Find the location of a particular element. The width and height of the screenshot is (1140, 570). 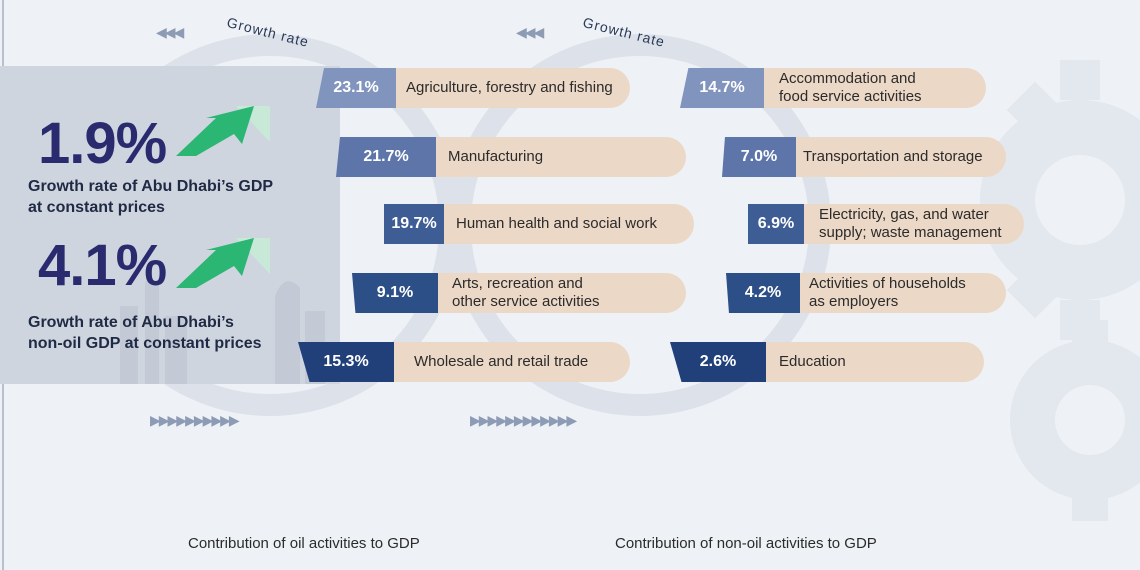

non-oil-gdp-growth-label-line2: non-oil GDP at constant prices is located at coordinates (145, 343).